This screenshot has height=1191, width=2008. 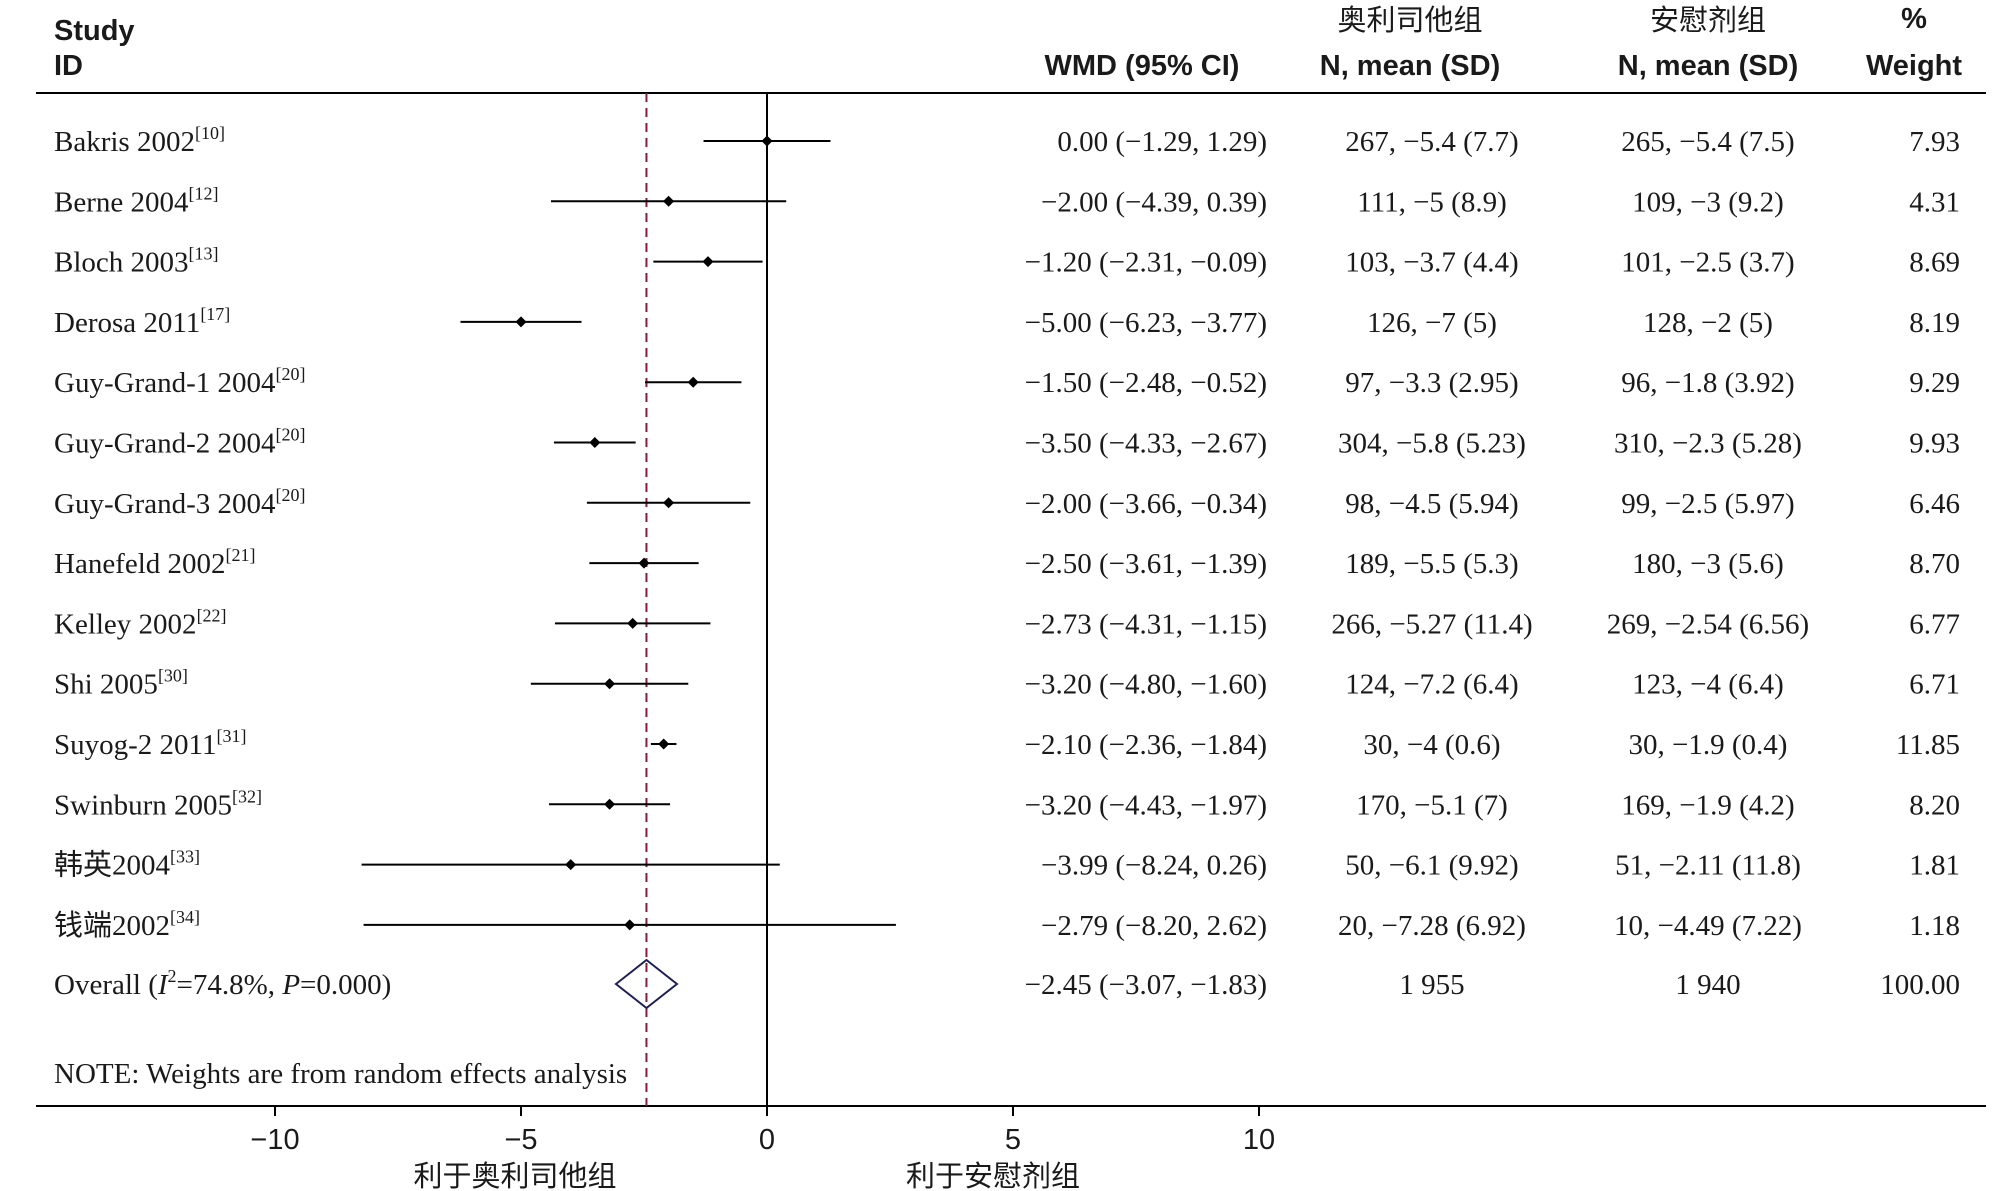 I want to click on study-group2: 180, −3 (5.6), so click(x=1708, y=564).